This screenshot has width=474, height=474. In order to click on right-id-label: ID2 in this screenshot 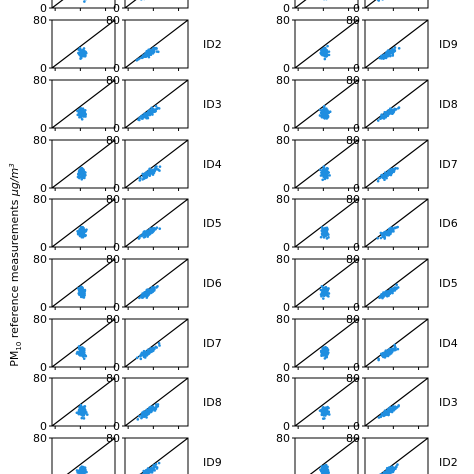, I will do `click(448, 462)`.